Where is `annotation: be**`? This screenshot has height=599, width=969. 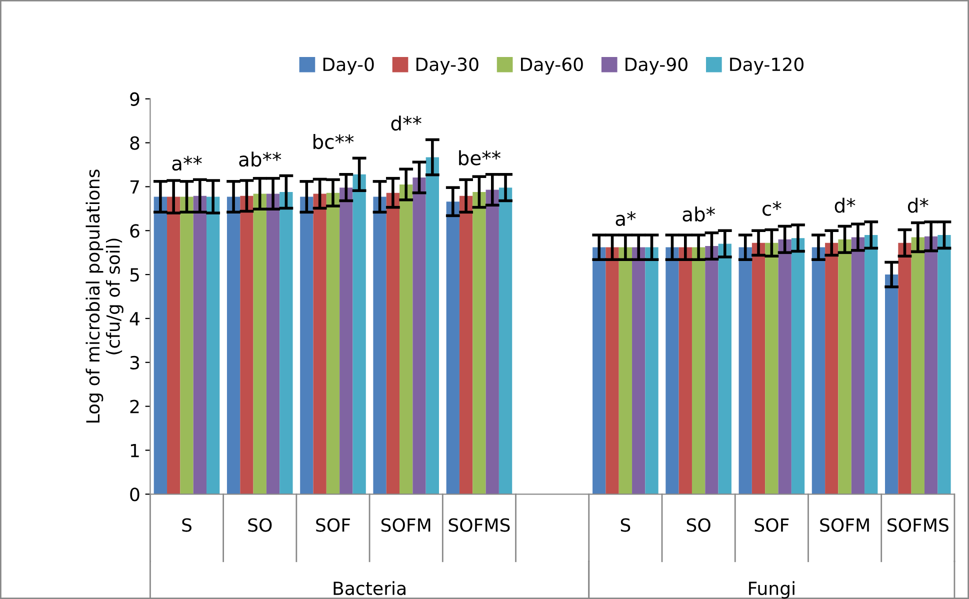
annotation: be** is located at coordinates (480, 158).